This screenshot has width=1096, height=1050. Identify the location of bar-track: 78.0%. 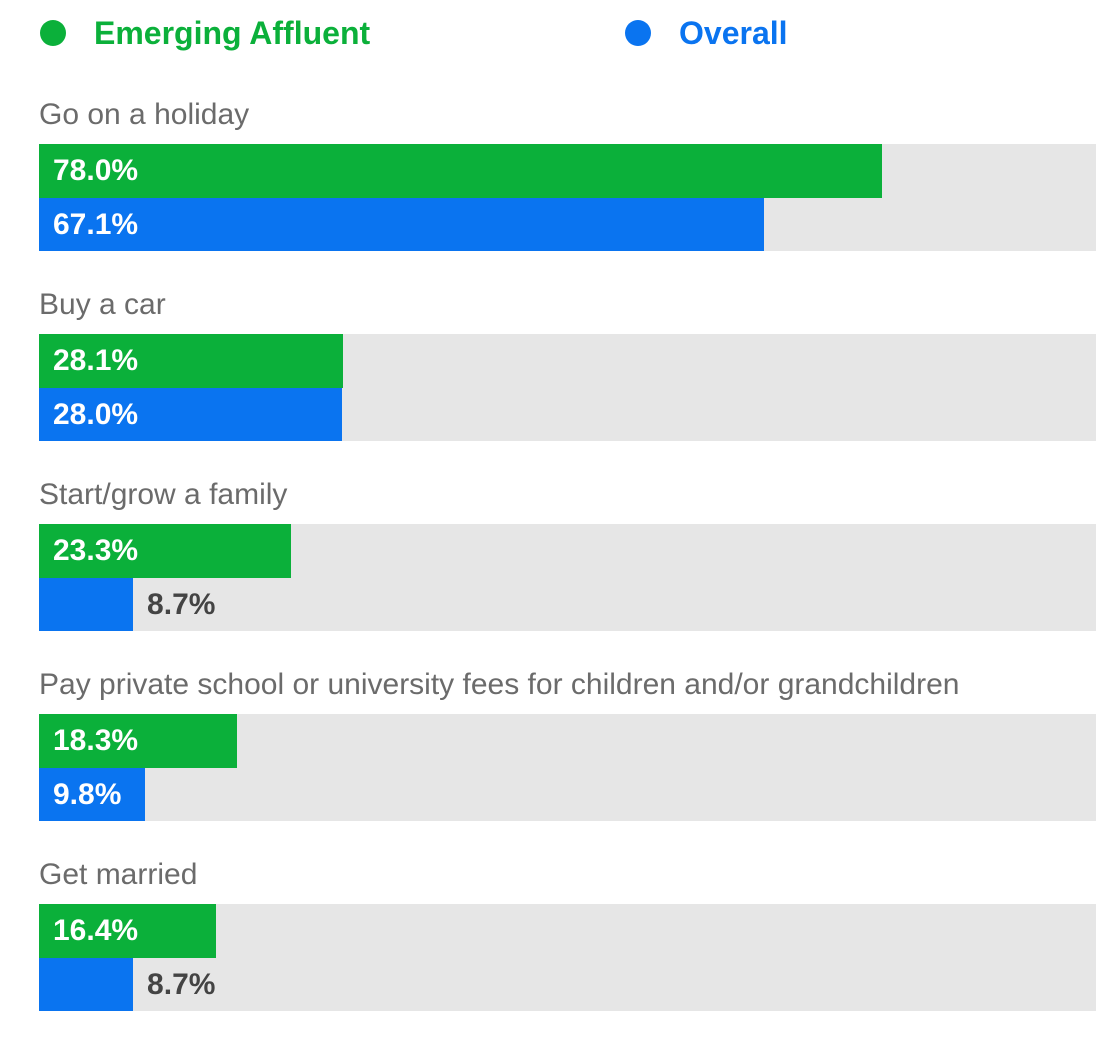
(567, 171).